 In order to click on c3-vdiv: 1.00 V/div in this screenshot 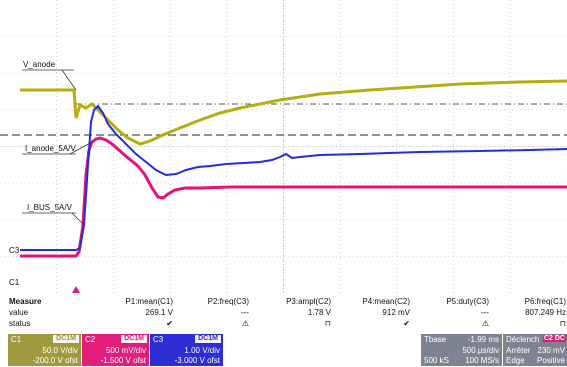, I will do `click(202, 350)`.